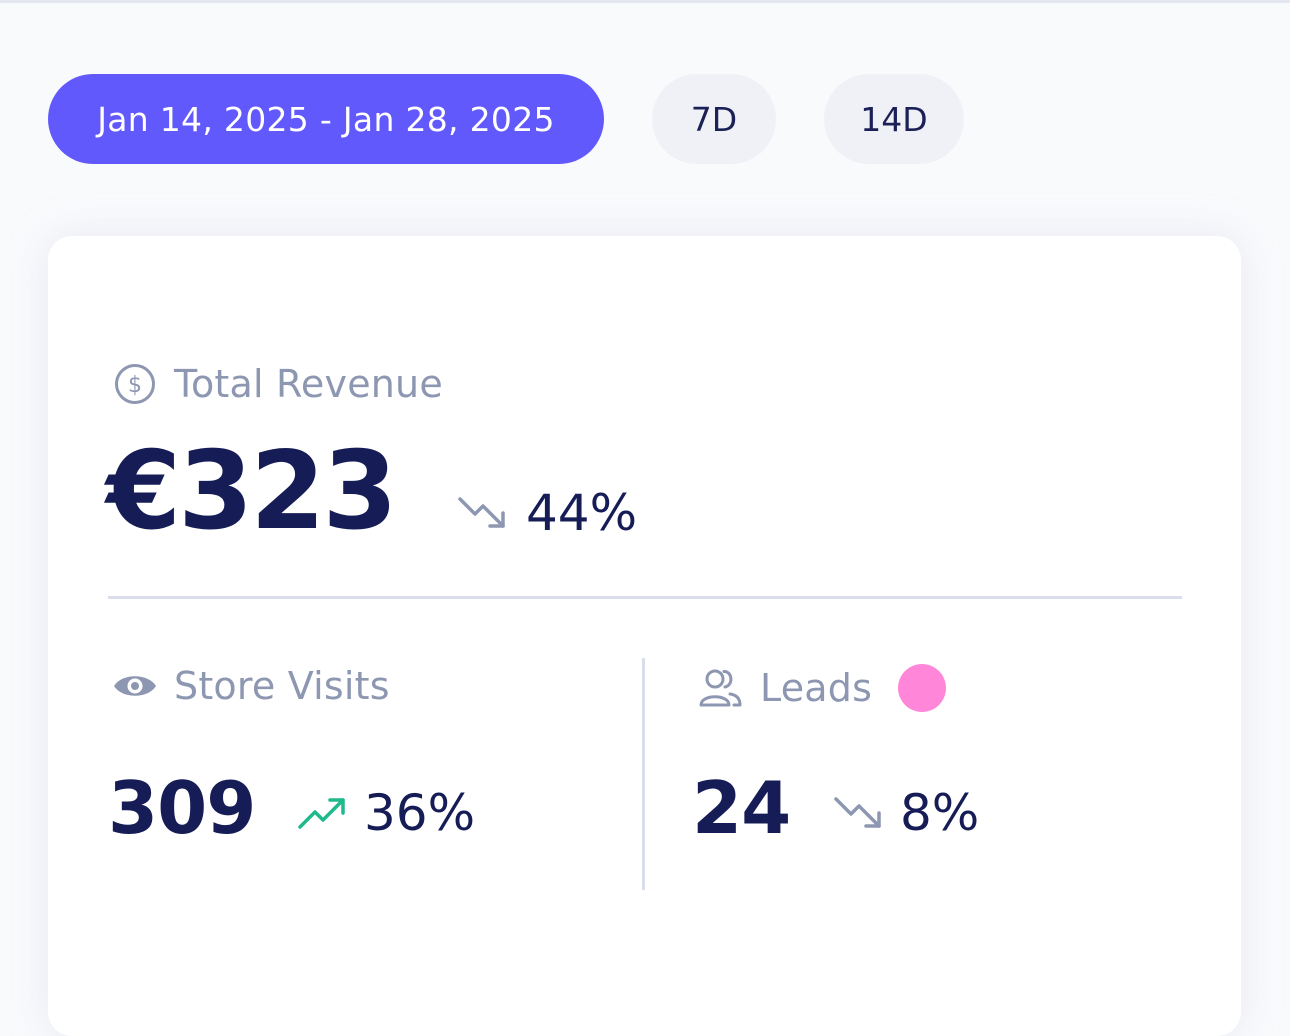 This screenshot has height=1036, width=1290. Describe the element at coordinates (582, 513) in the screenshot. I see `revenue-change-value: 44%` at that location.